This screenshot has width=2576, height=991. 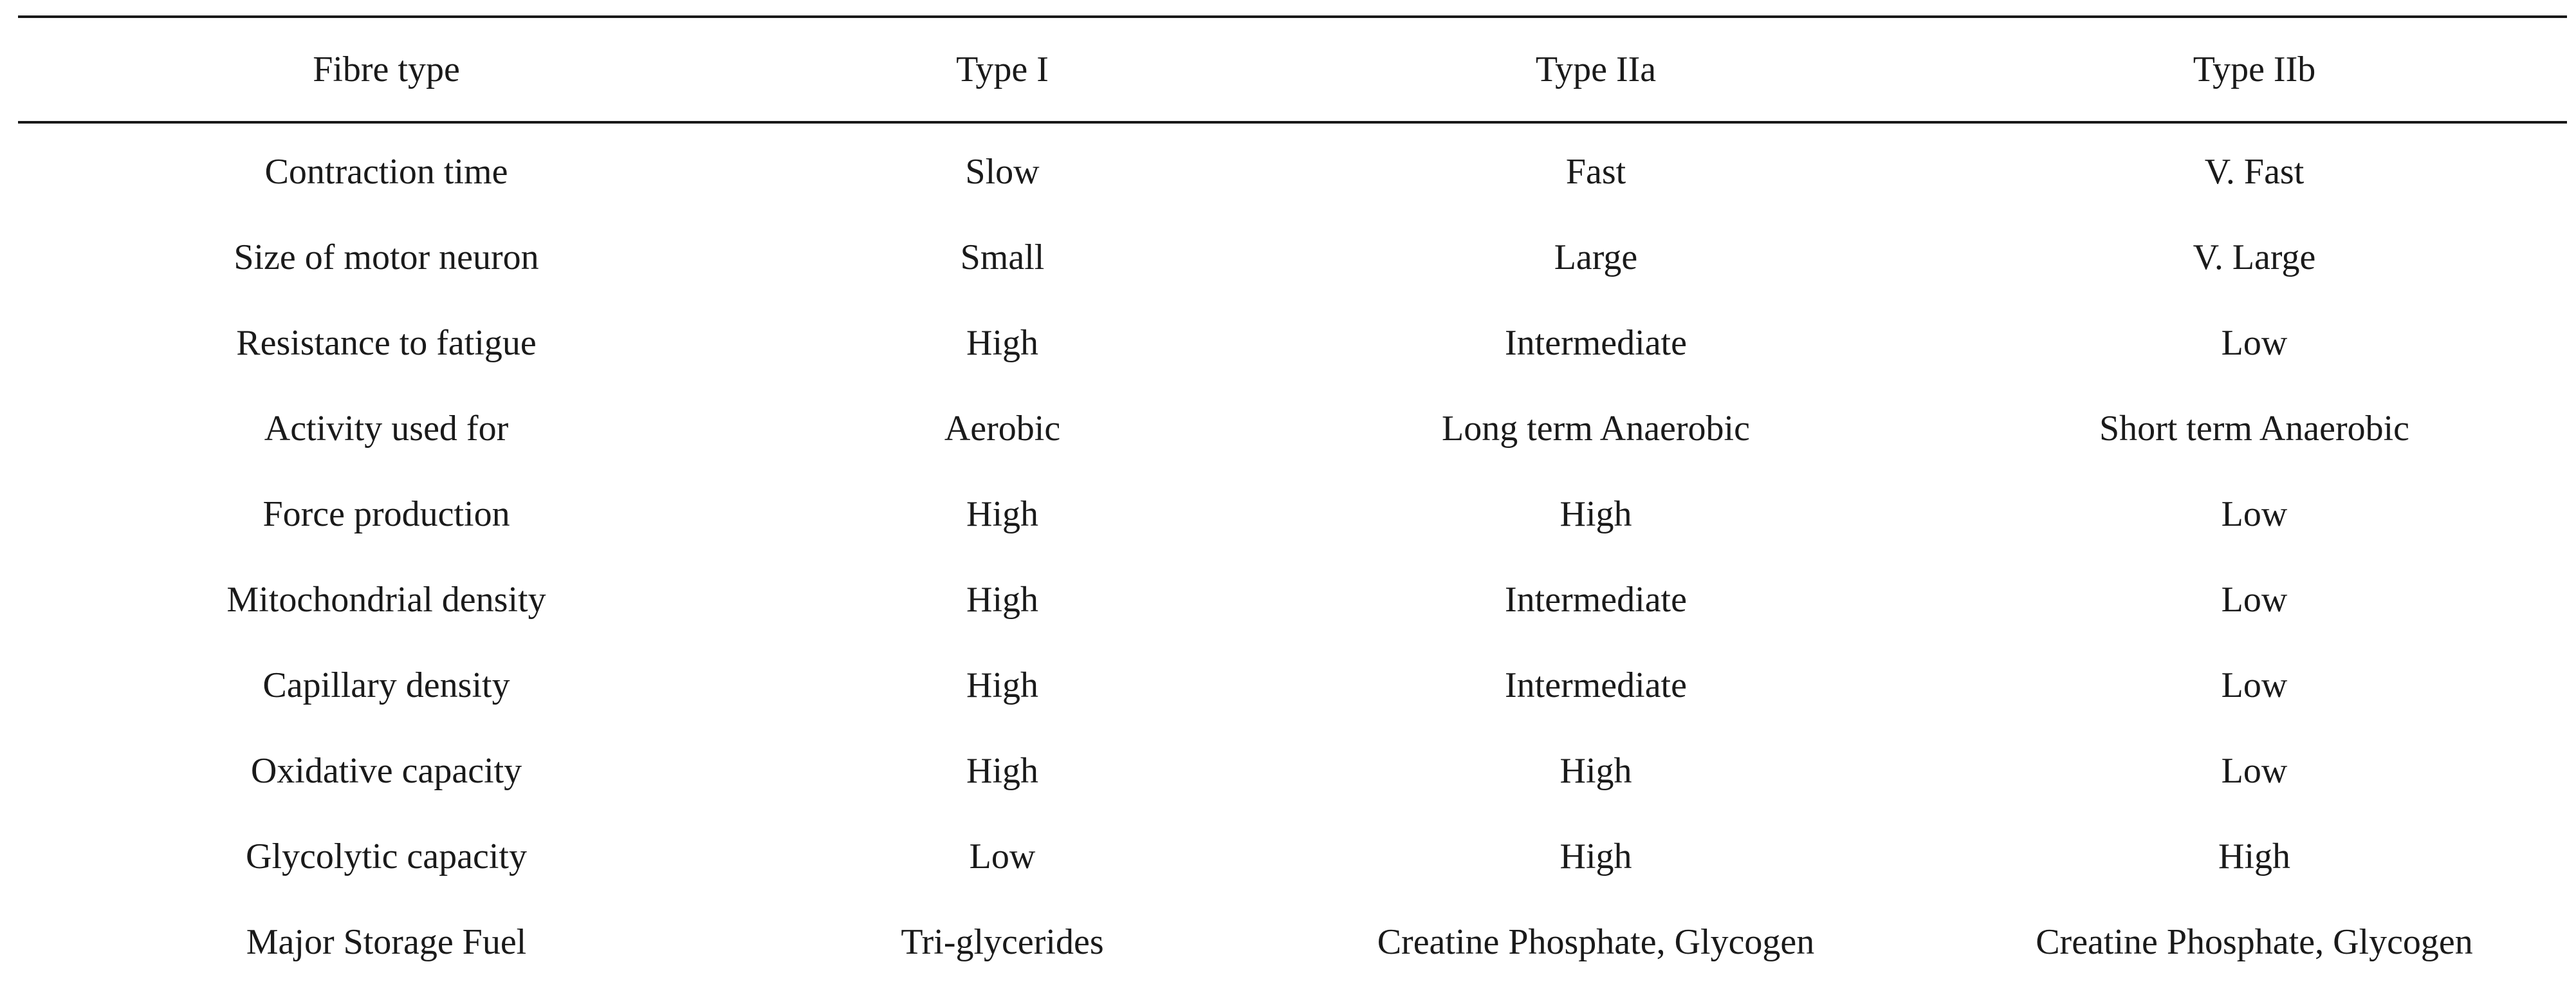 I want to click on table-header: Fibre type Type I Type IIa Type IIb, so click(x=1292, y=69).